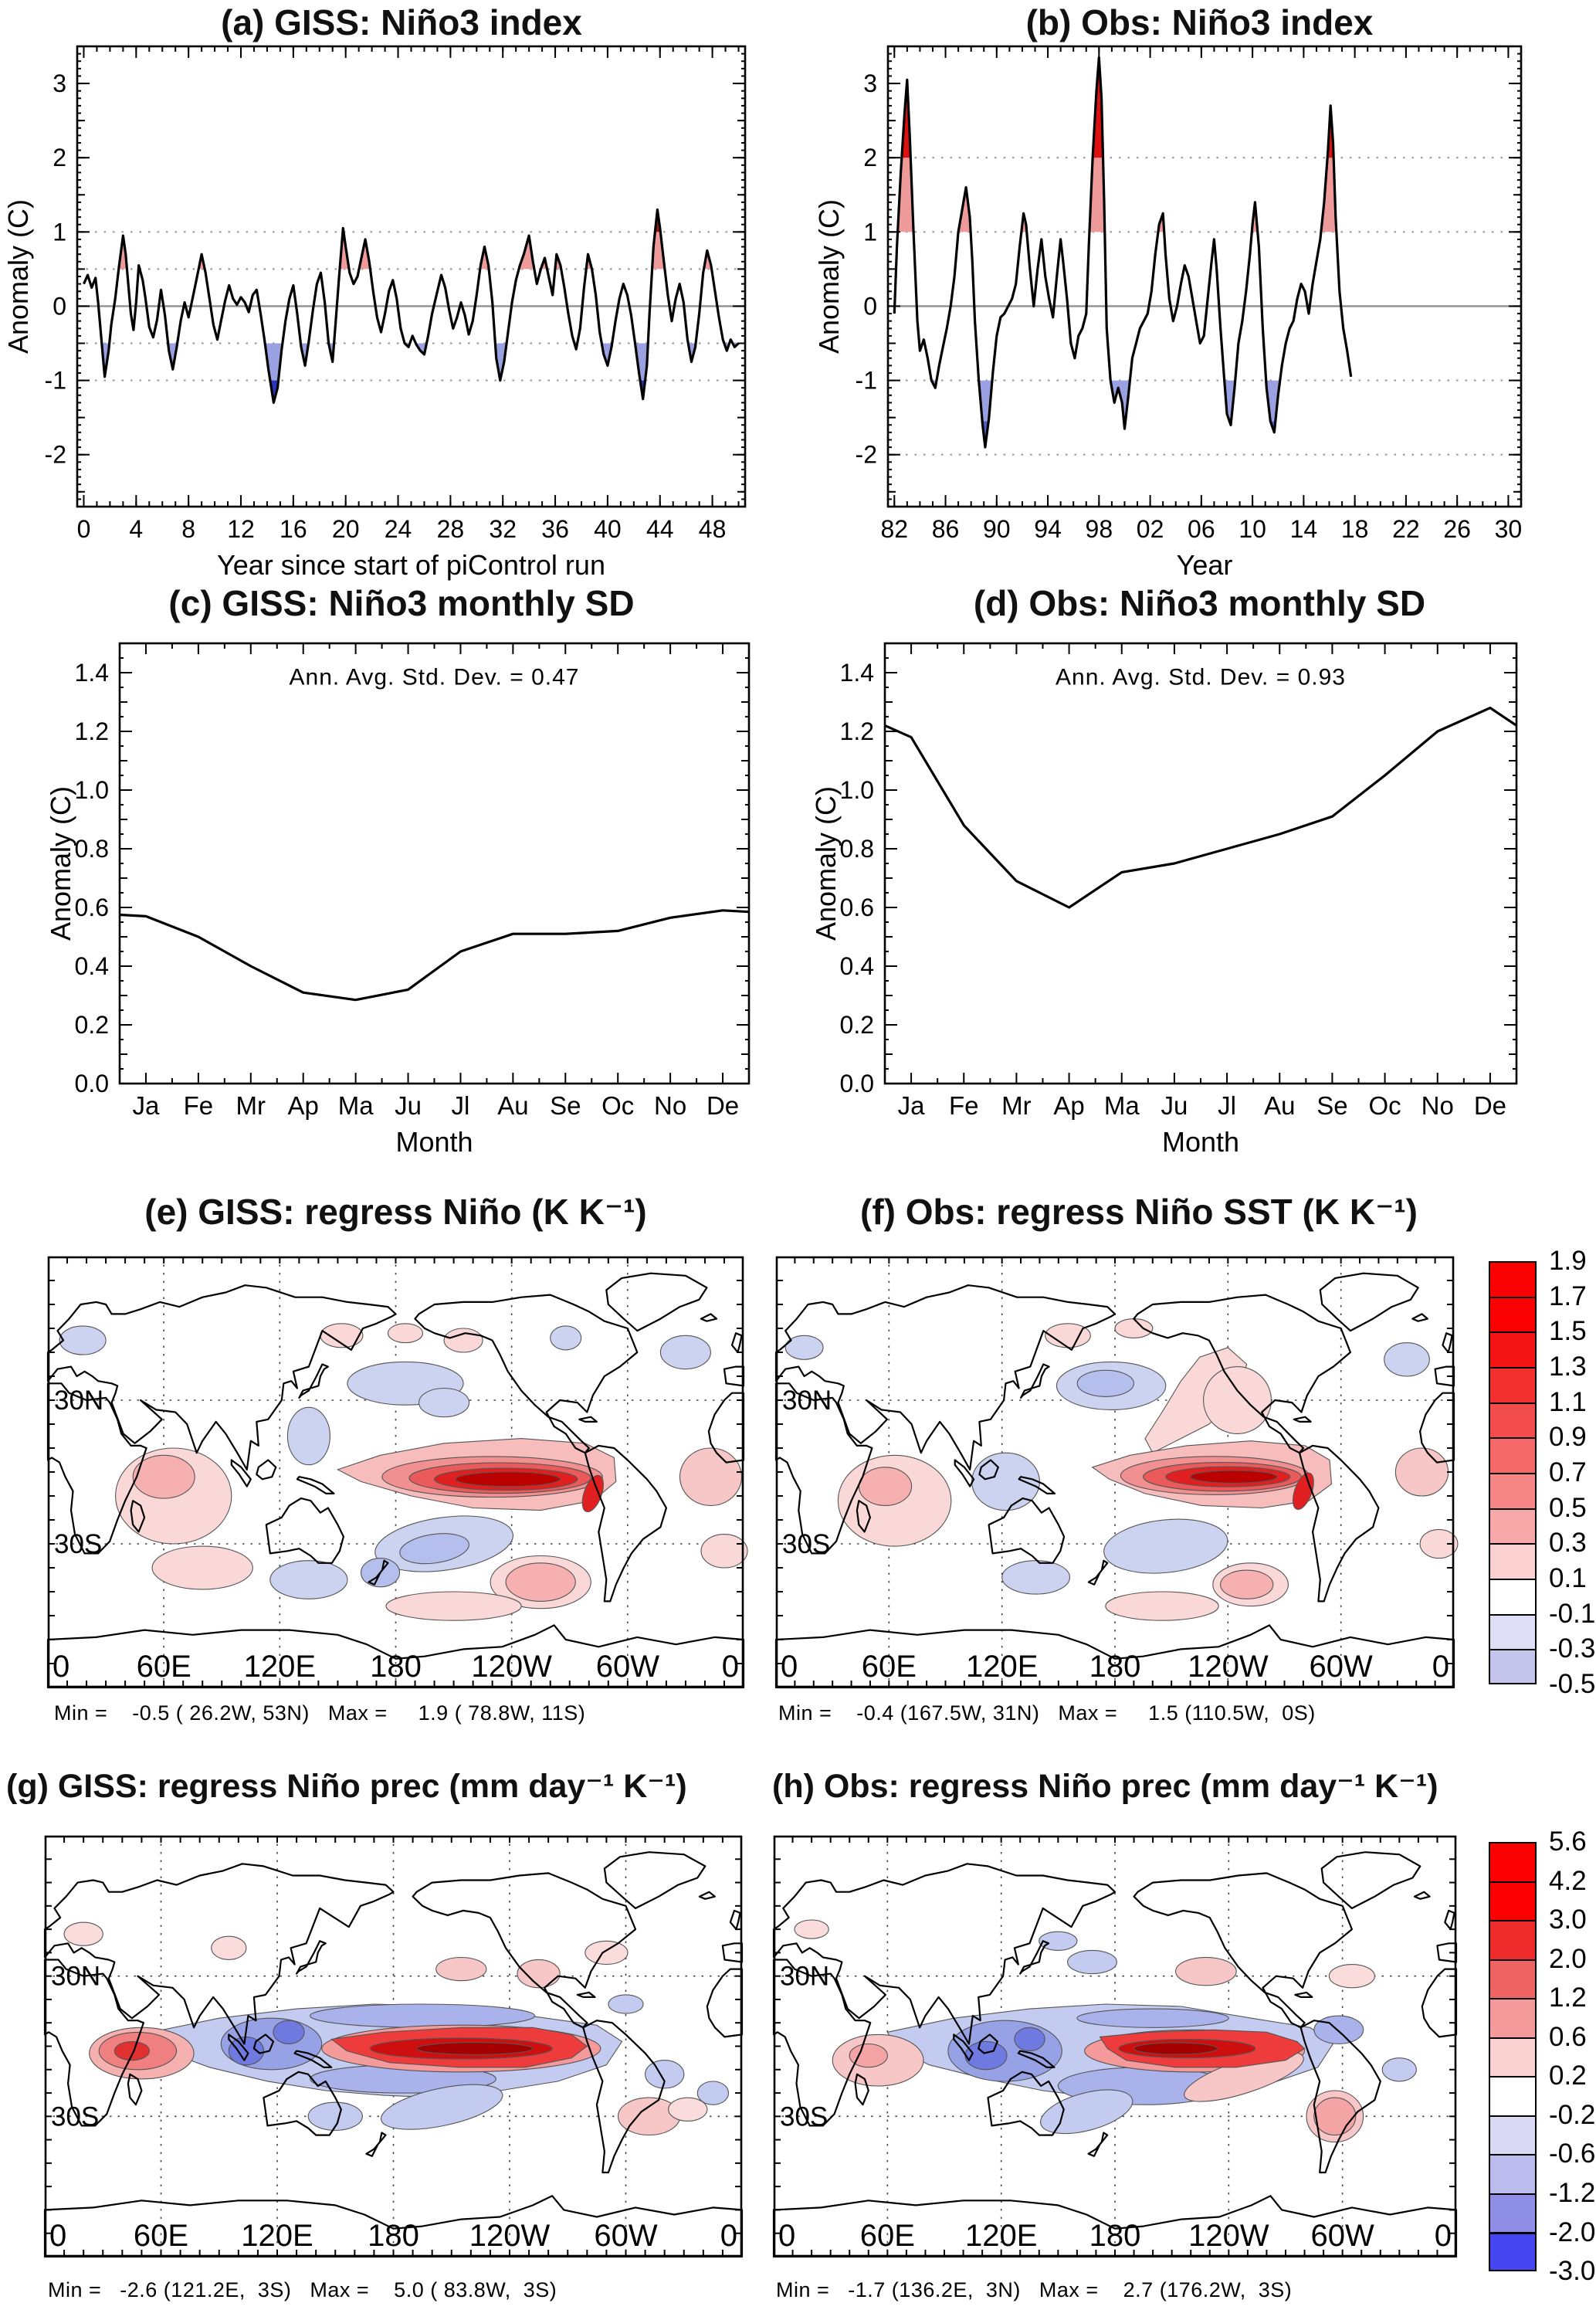  I want to click on svg-text: 30, so click(1509, 529).